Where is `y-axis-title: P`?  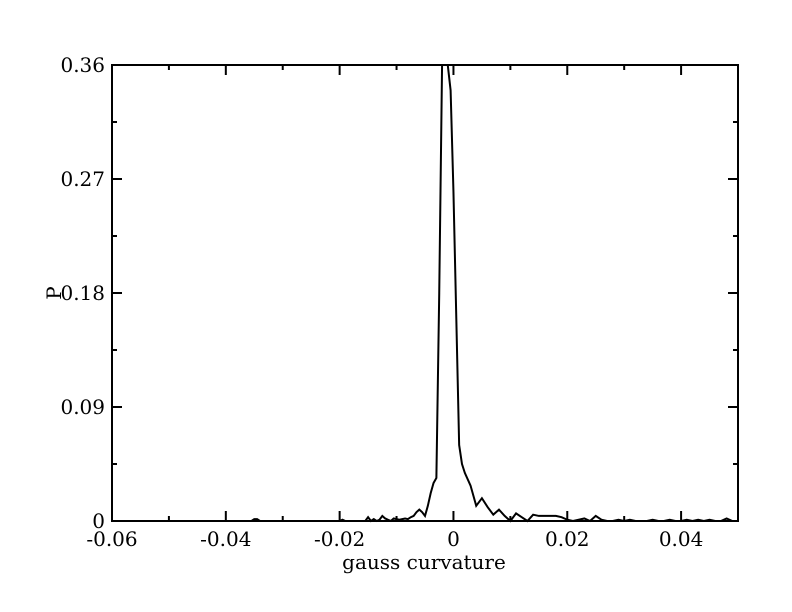 y-axis-title: P is located at coordinates (54, 292).